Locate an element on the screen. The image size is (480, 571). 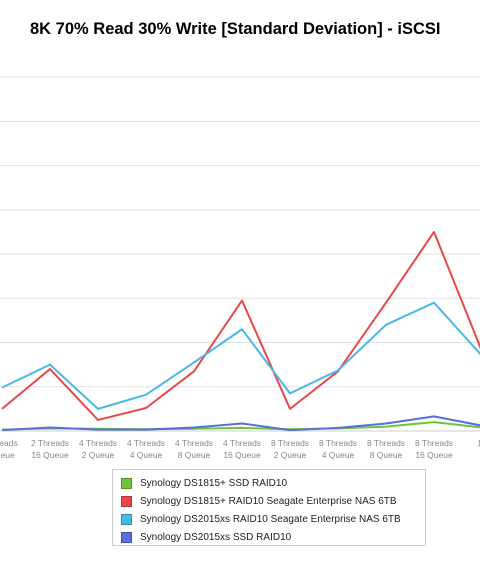
x-tick-label: 16 is located at coordinates (478, 443).